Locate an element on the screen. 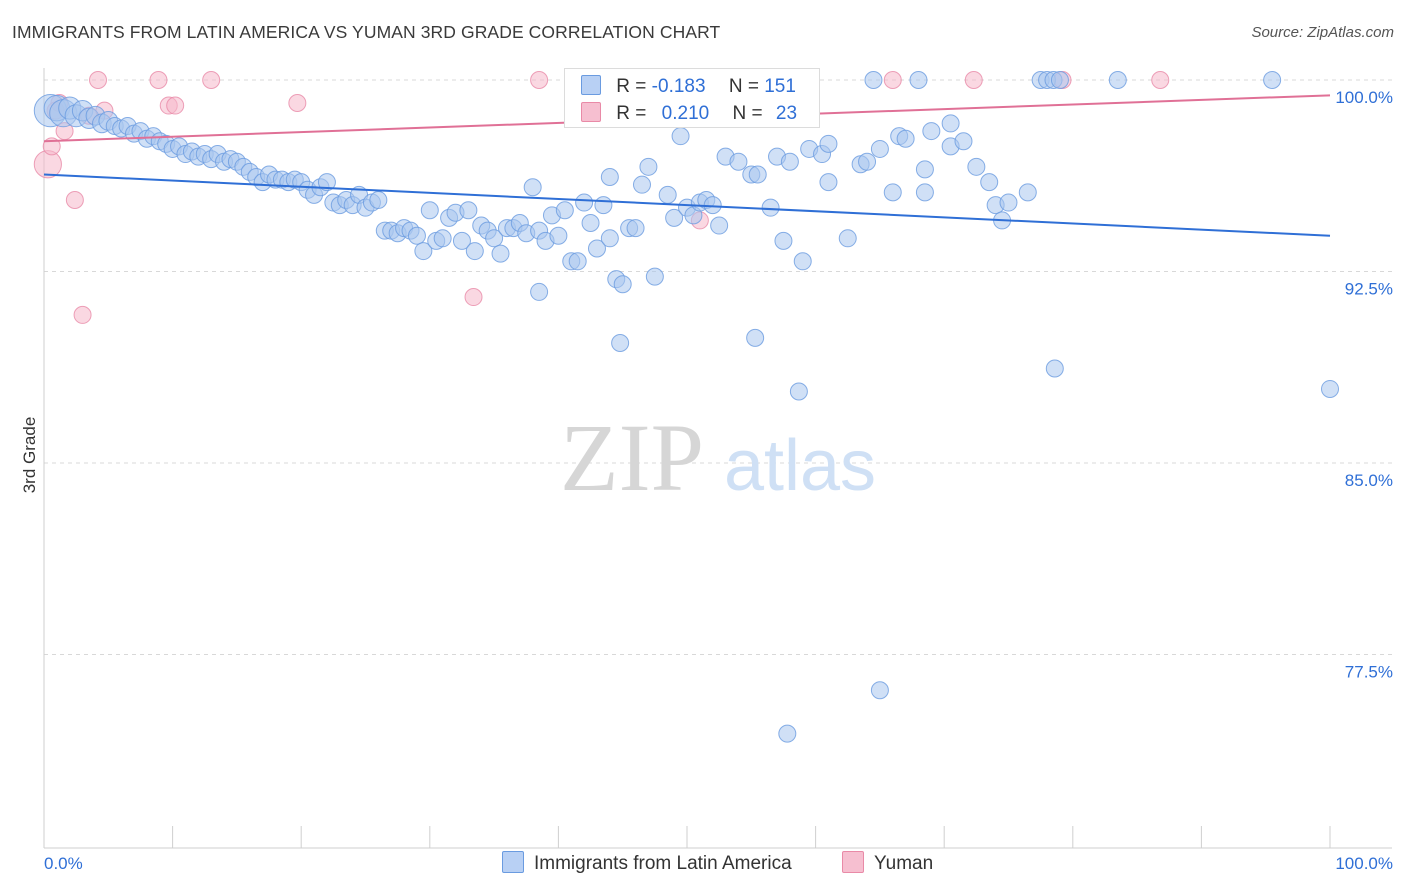 This screenshot has width=1406, height=892. legend-label: Yuman is located at coordinates (904, 863).